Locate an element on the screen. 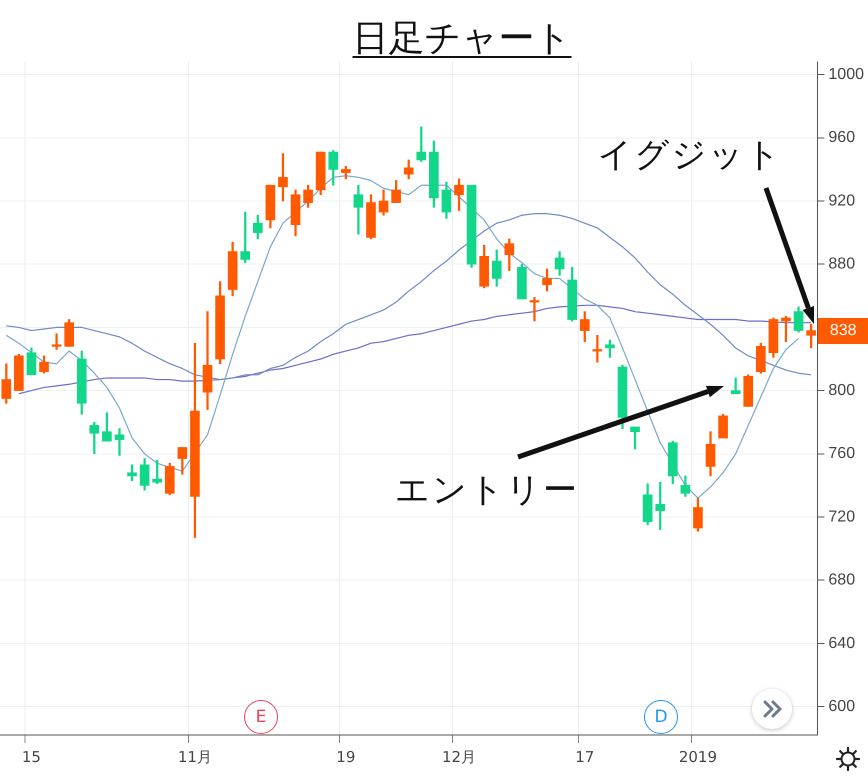 The height and width of the screenshot is (777, 868). x-tick-label: 11月 is located at coordinates (195, 757).